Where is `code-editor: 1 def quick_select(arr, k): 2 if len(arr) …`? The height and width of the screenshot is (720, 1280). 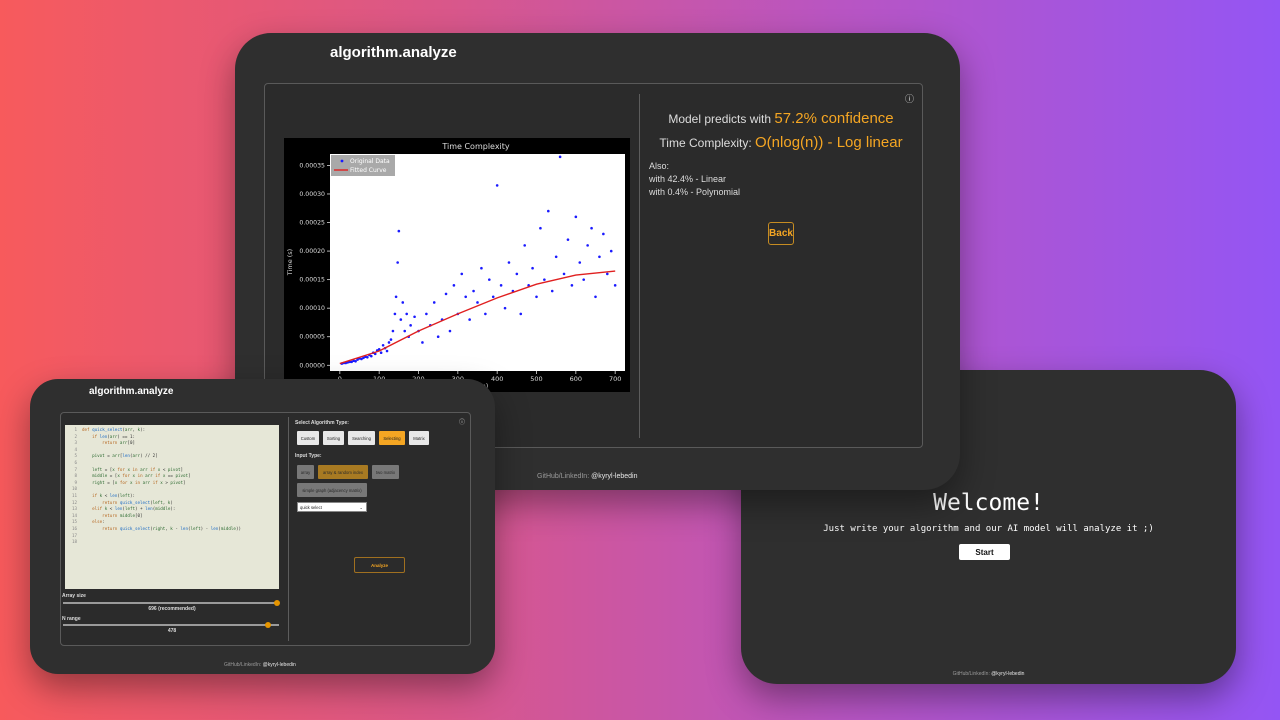 code-editor: 1 def quick_select(arr, k): 2 if len(arr) … is located at coordinates (172, 507).